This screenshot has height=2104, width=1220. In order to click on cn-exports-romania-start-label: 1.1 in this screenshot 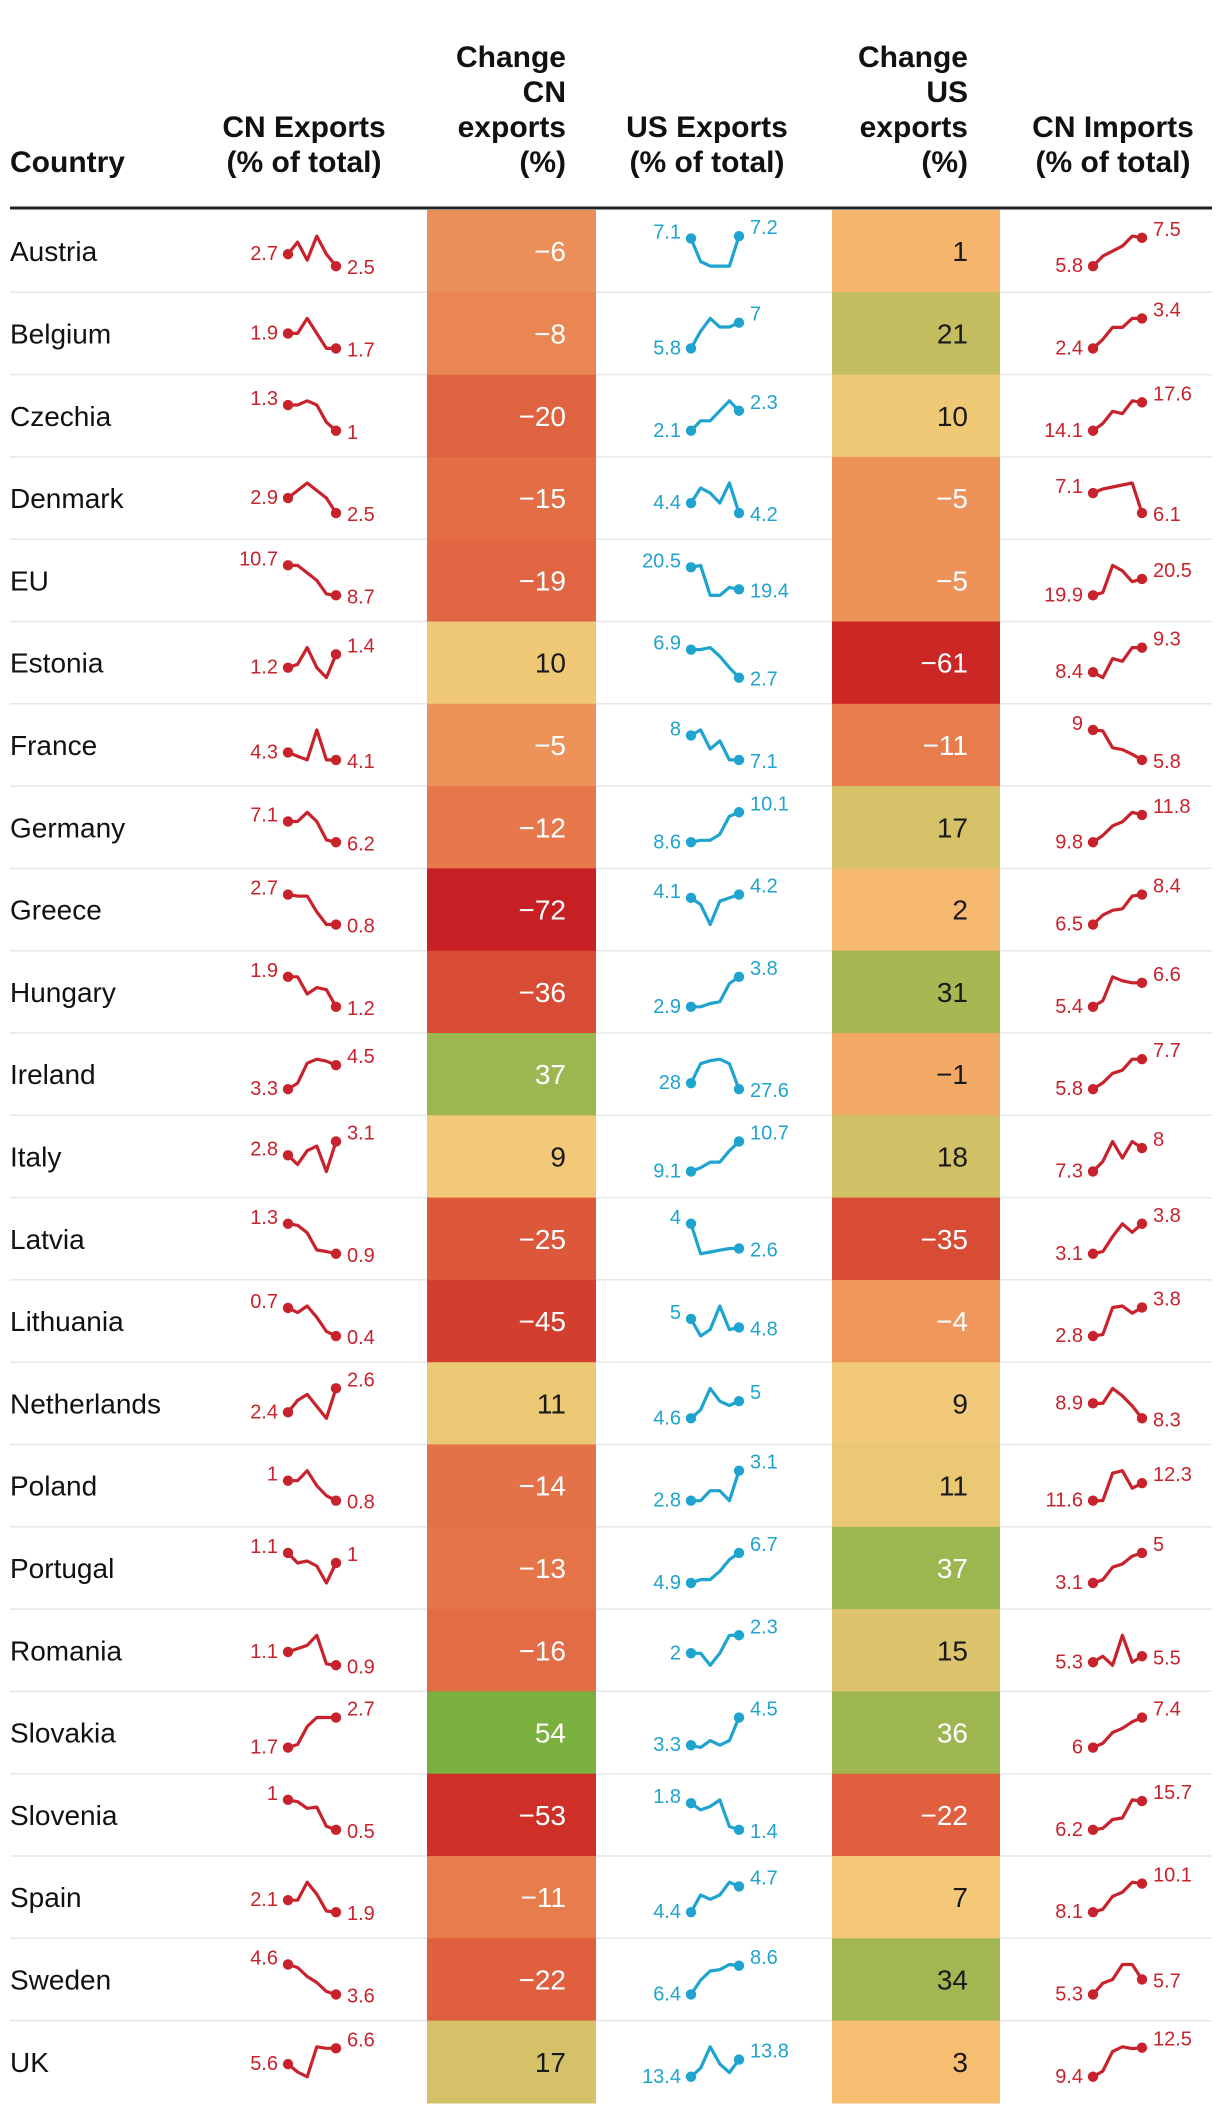, I will do `click(264, 1652)`.